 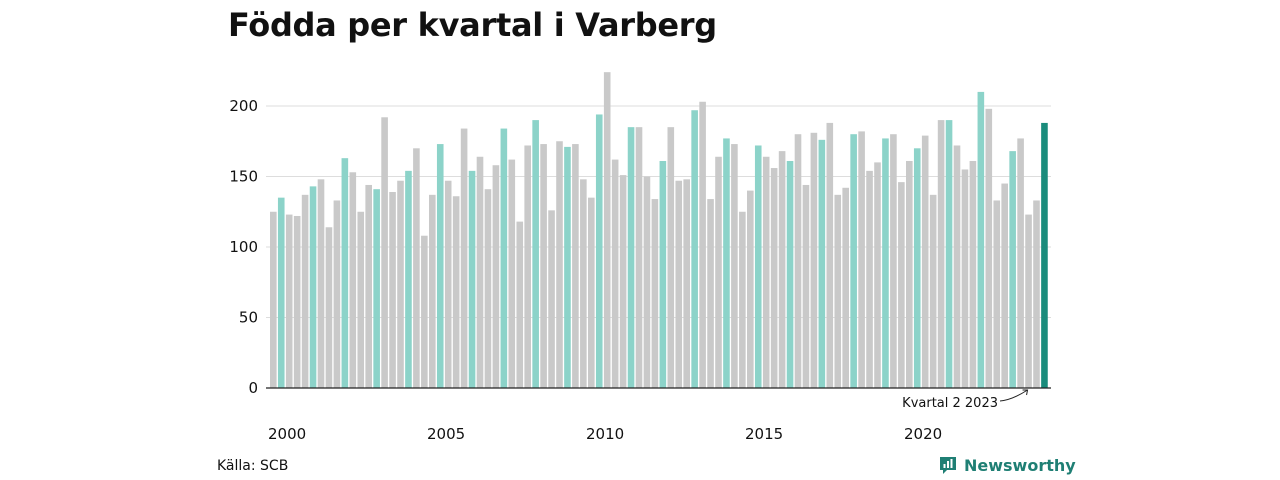 I want to click on bar-2005-q2, so click(x=440, y=266).